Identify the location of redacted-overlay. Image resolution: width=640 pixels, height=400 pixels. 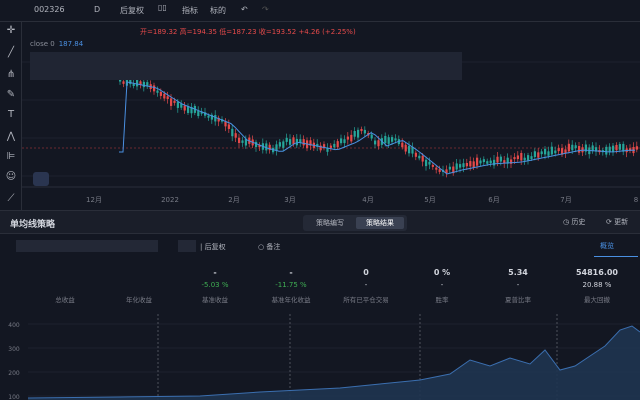
(246, 66).